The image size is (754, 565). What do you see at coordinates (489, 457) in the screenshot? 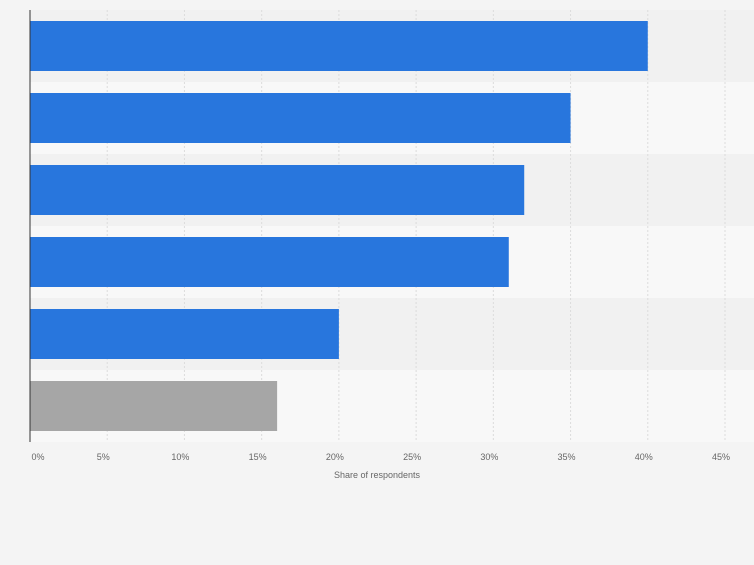
I see `x-tick-label: 30%` at bounding box center [489, 457].